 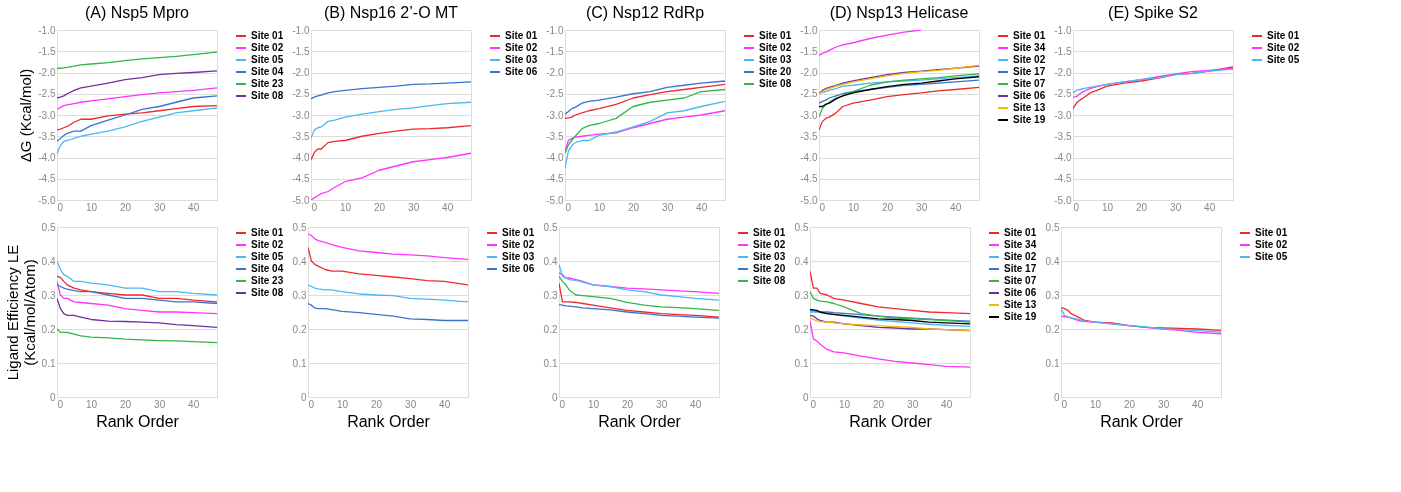 What do you see at coordinates (555, 72) in the screenshot?
I see `y-tick-label: -2.0` at bounding box center [555, 72].